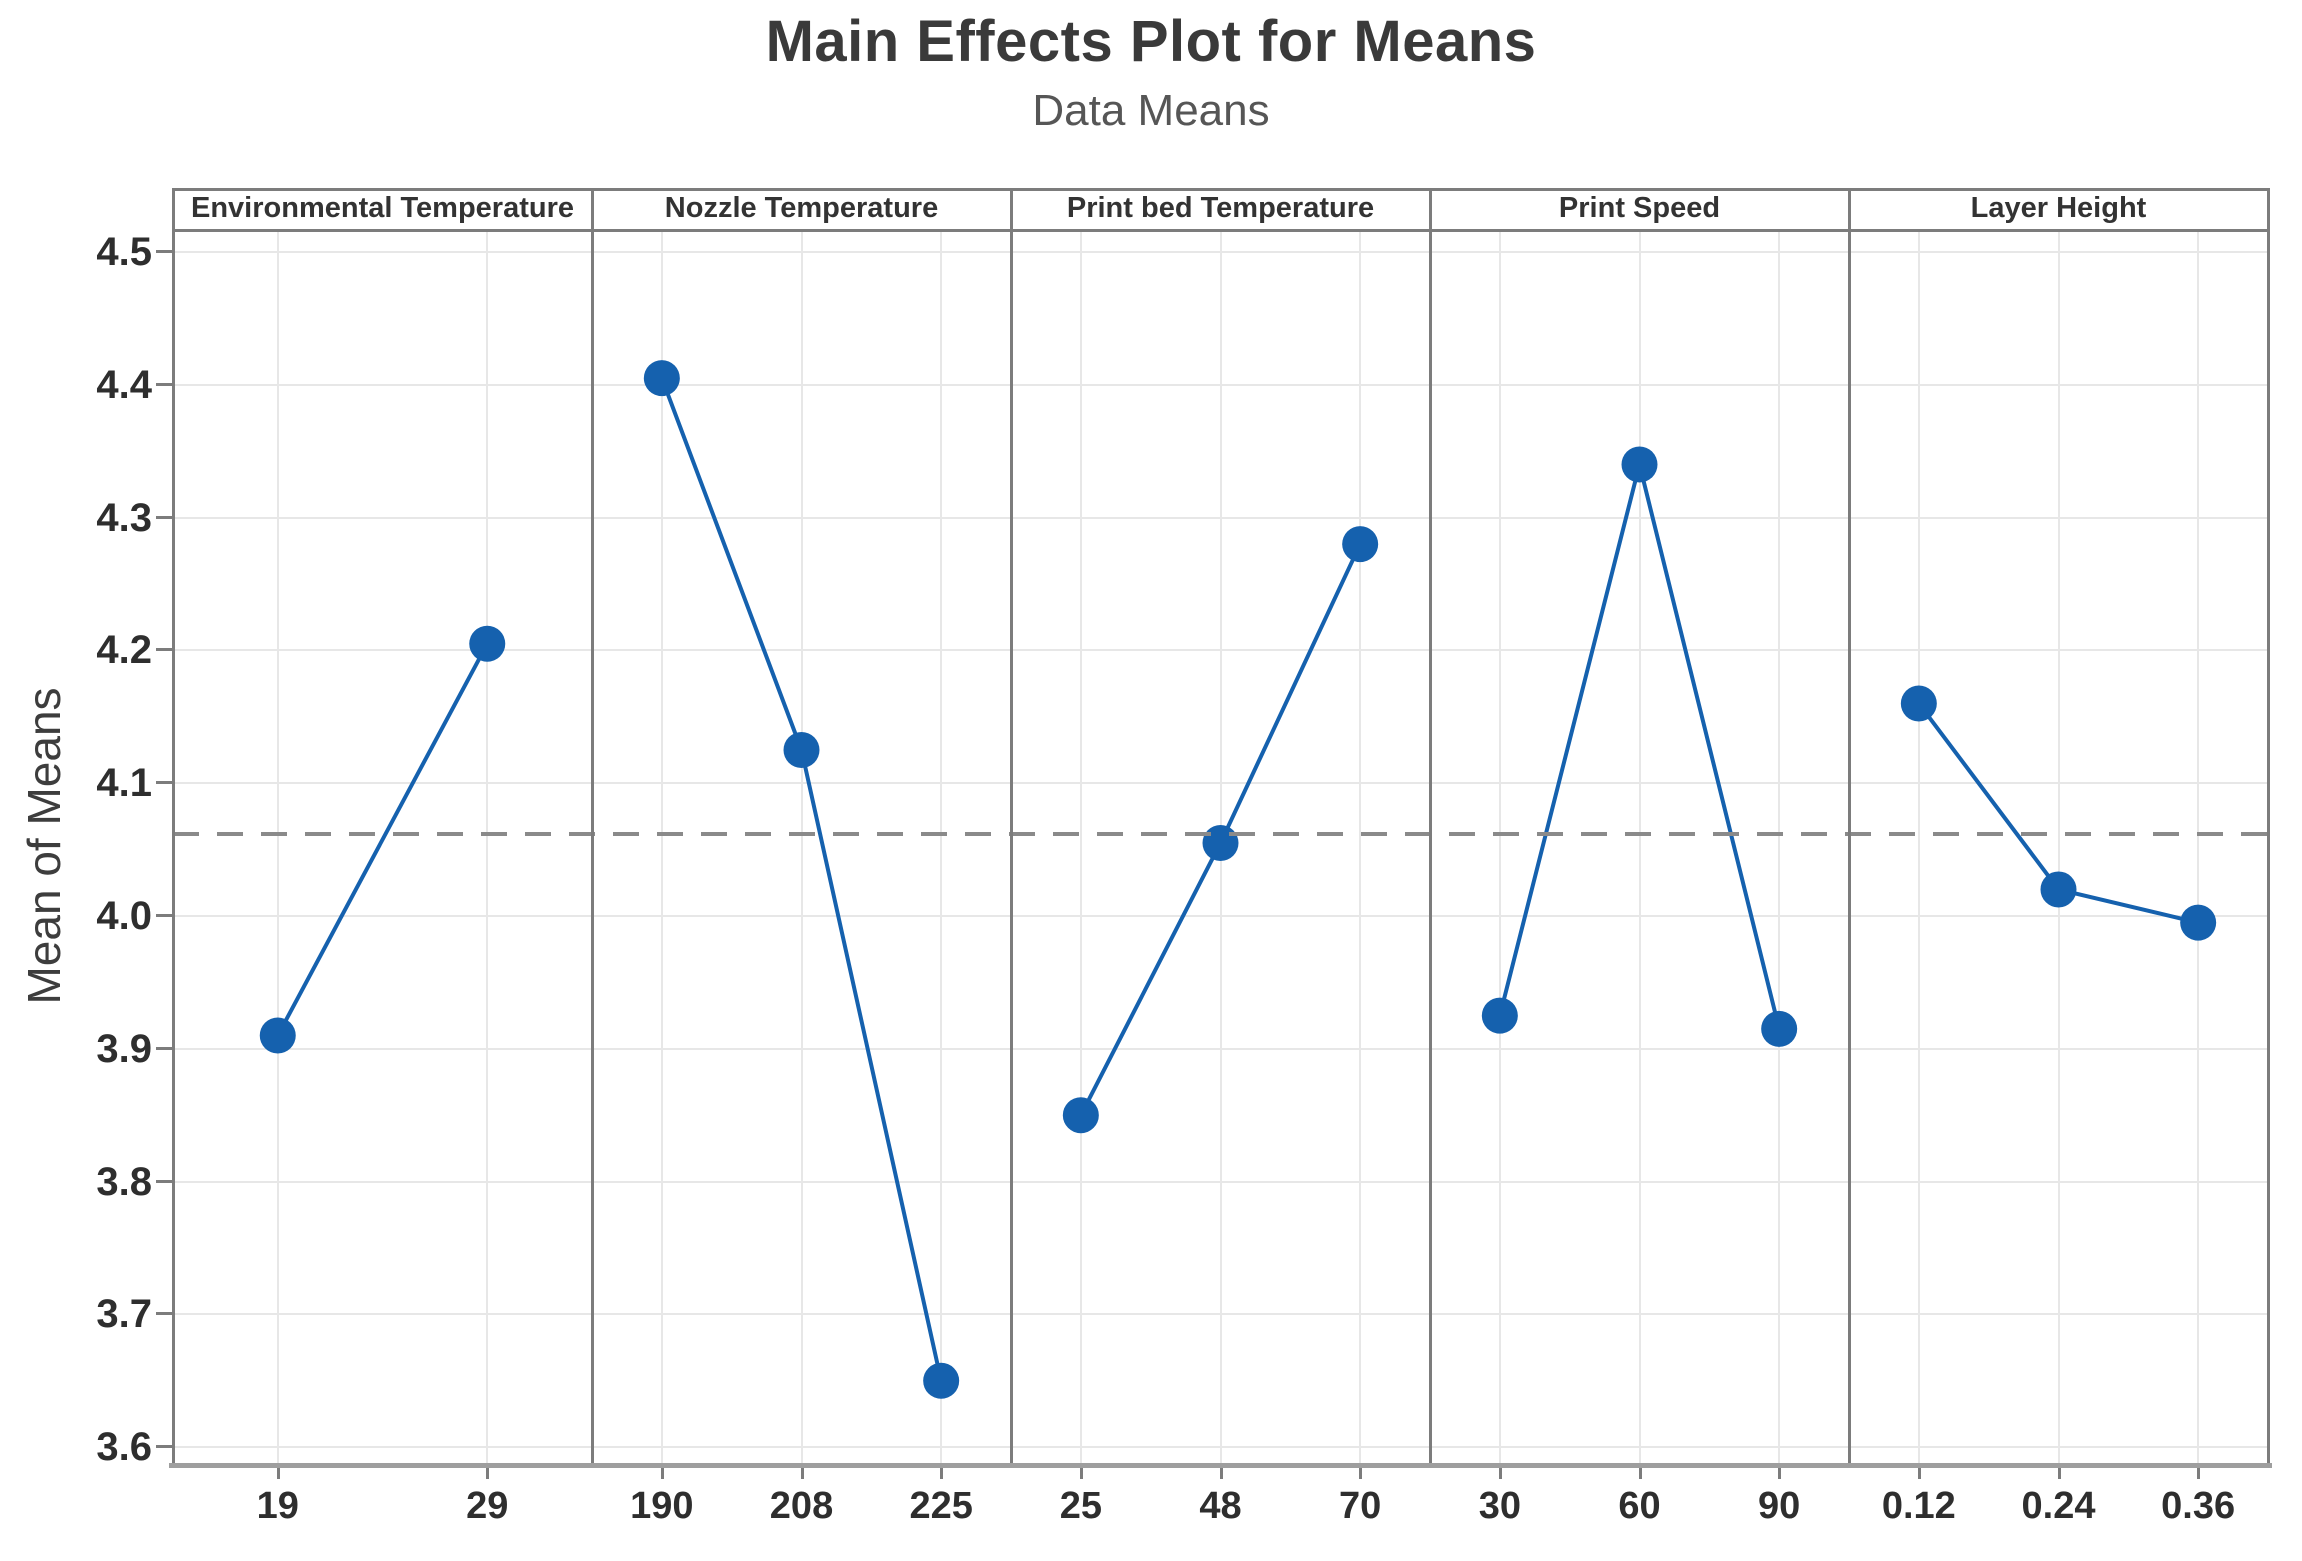 The width and height of the screenshot is (2302, 1561). I want to click on y-tick-label: 4.1, so click(124, 783).